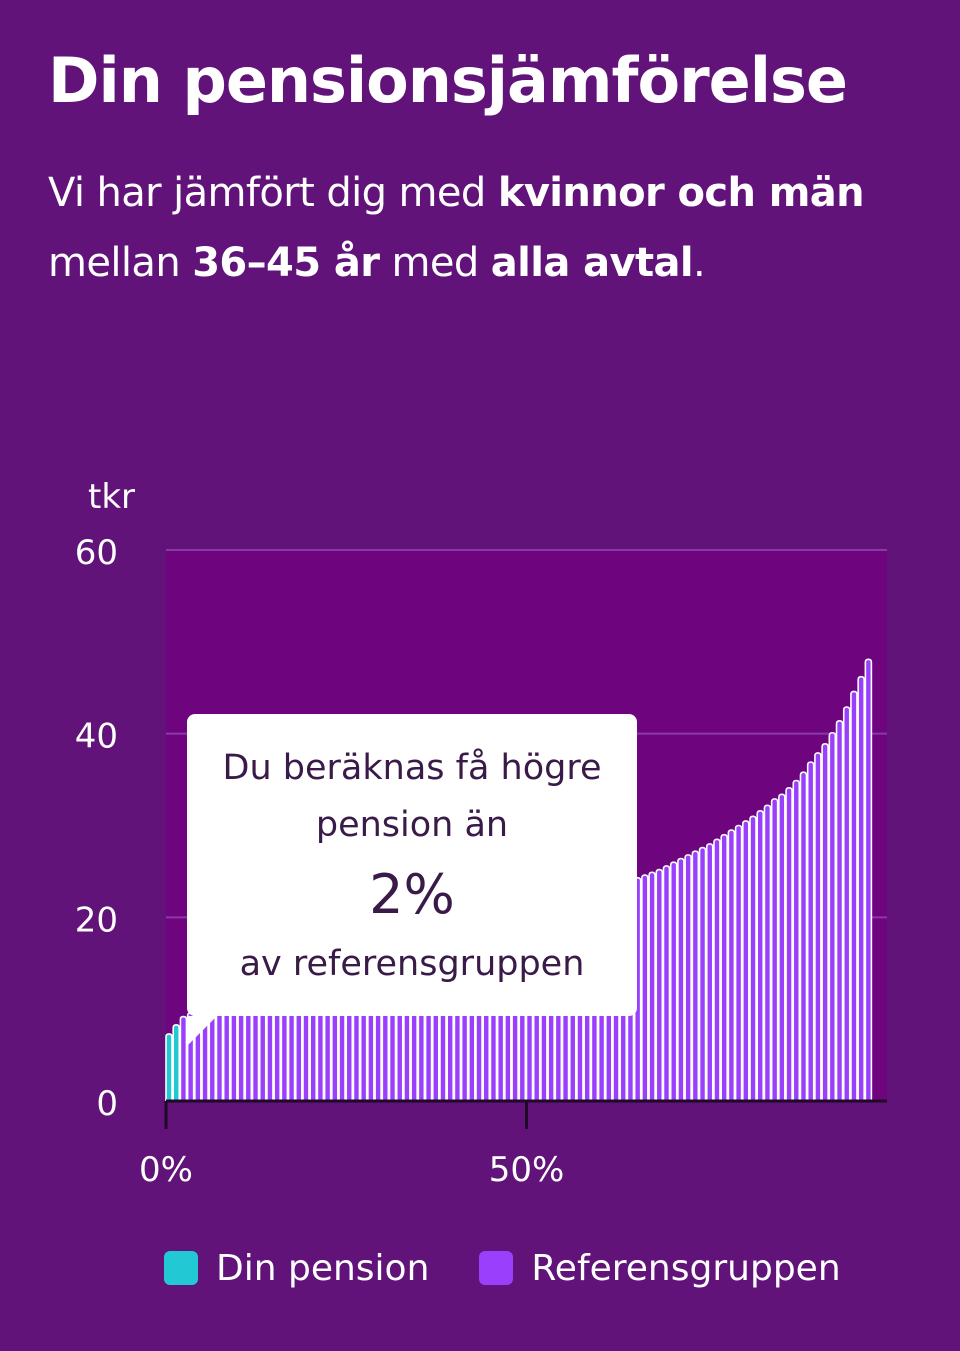  I want to click on y-tick-label: 40, so click(96, 737).